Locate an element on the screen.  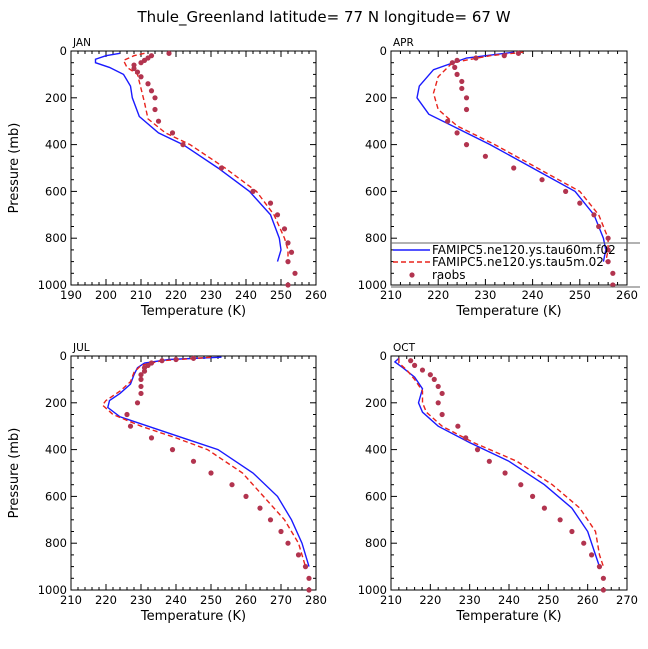
y-tick-label: 800 is located at coordinates (56, 238).